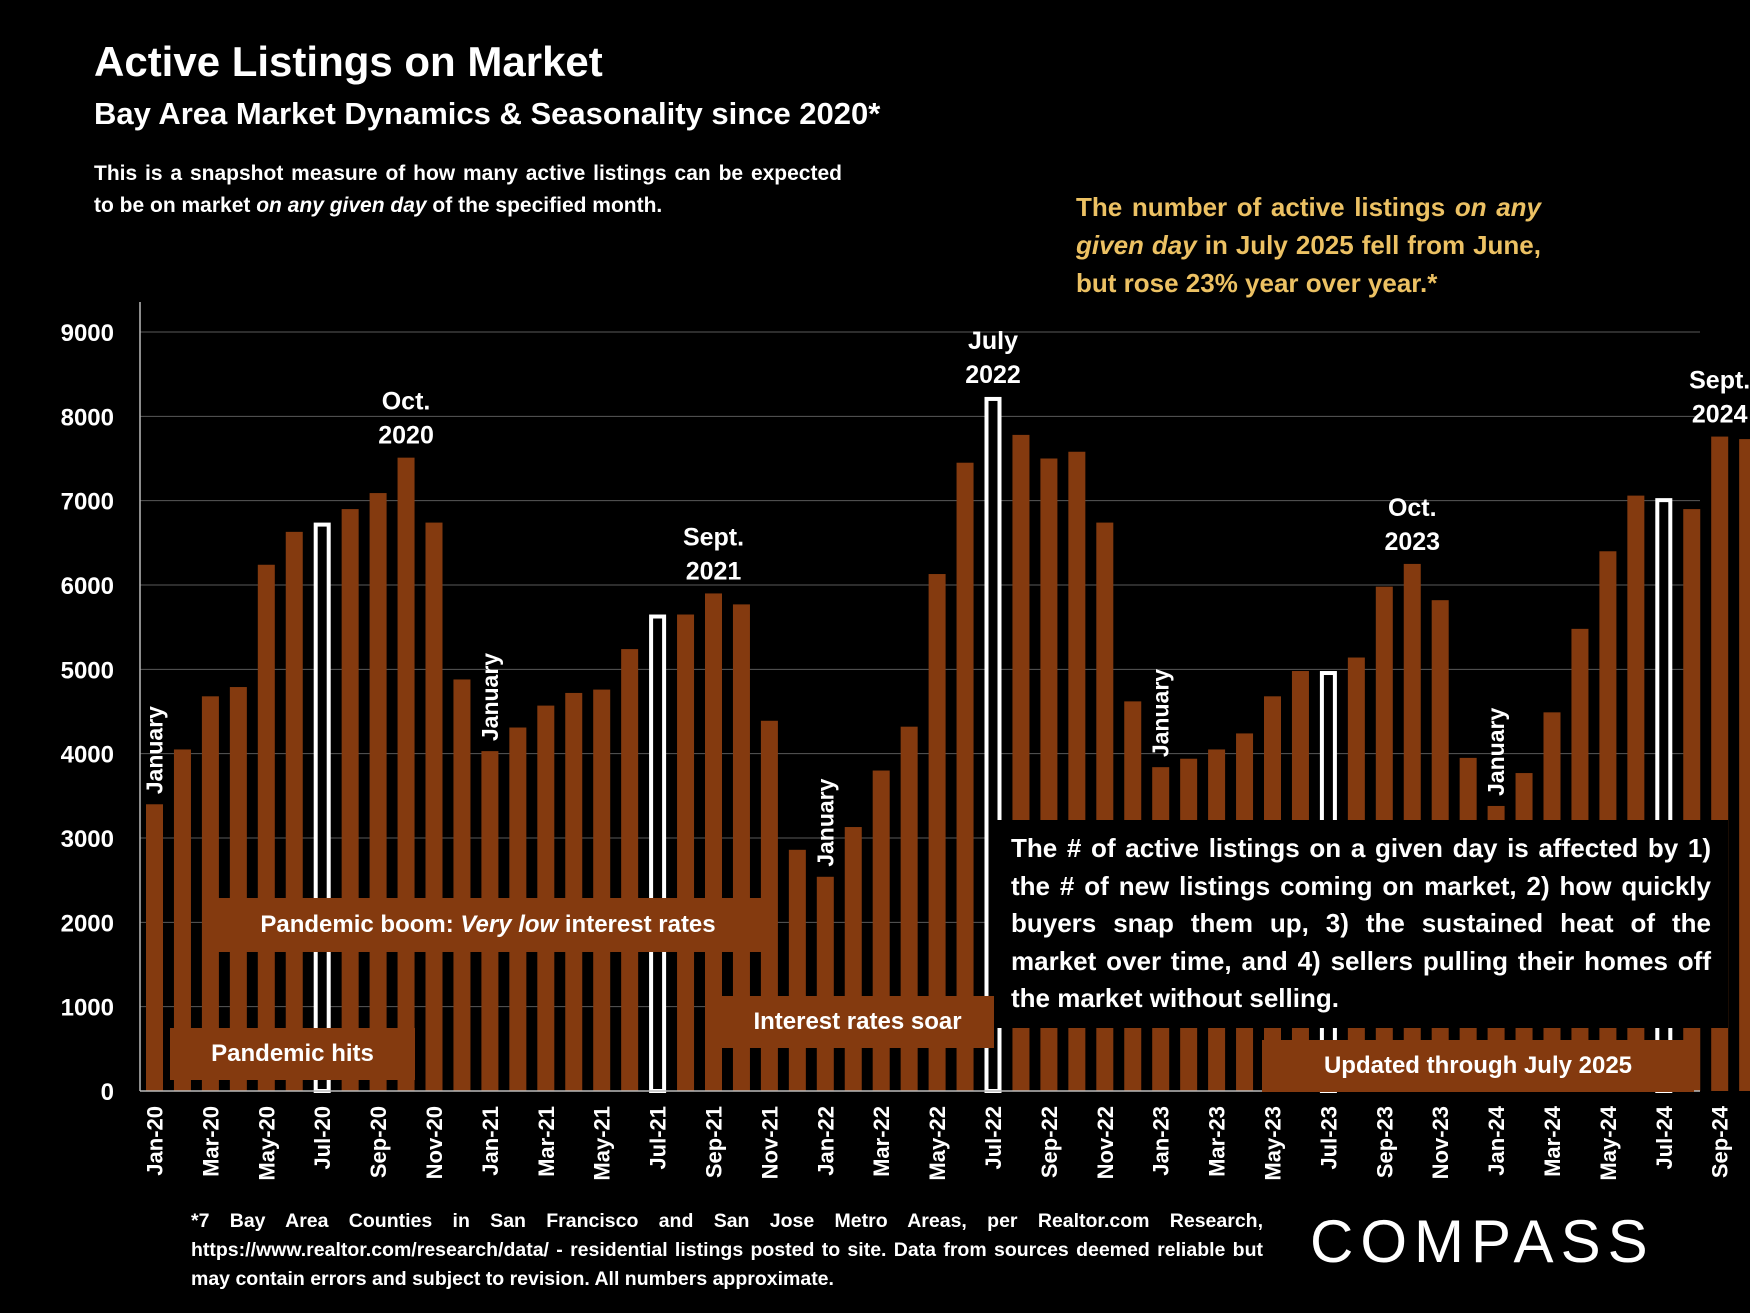  What do you see at coordinates (881, 1141) in the screenshot?
I see `x-tick-label: Mar-22` at bounding box center [881, 1141].